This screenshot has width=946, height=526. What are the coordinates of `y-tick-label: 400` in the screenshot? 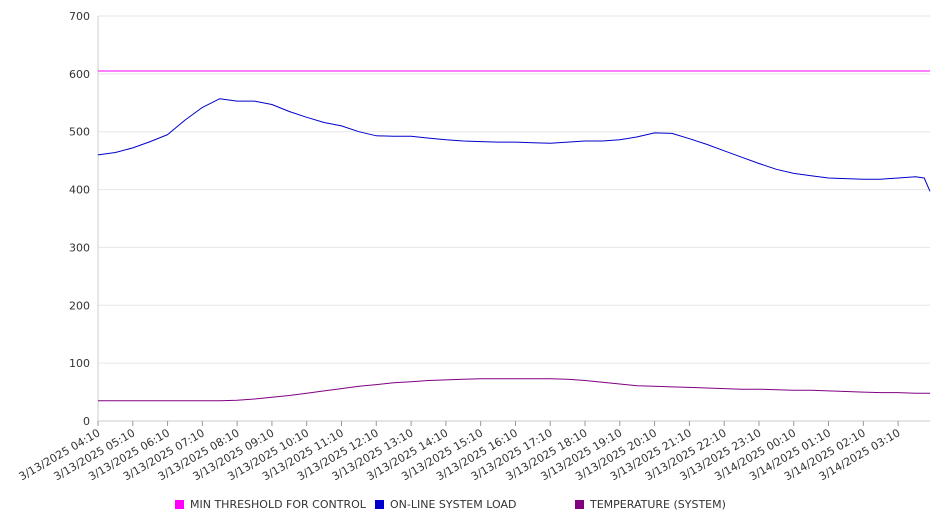 It's located at (79, 190).